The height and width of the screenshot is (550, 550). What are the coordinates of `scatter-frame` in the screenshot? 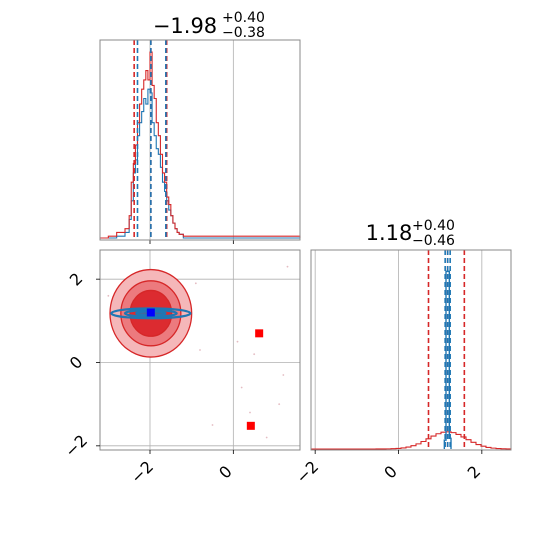 It's located at (200, 350).